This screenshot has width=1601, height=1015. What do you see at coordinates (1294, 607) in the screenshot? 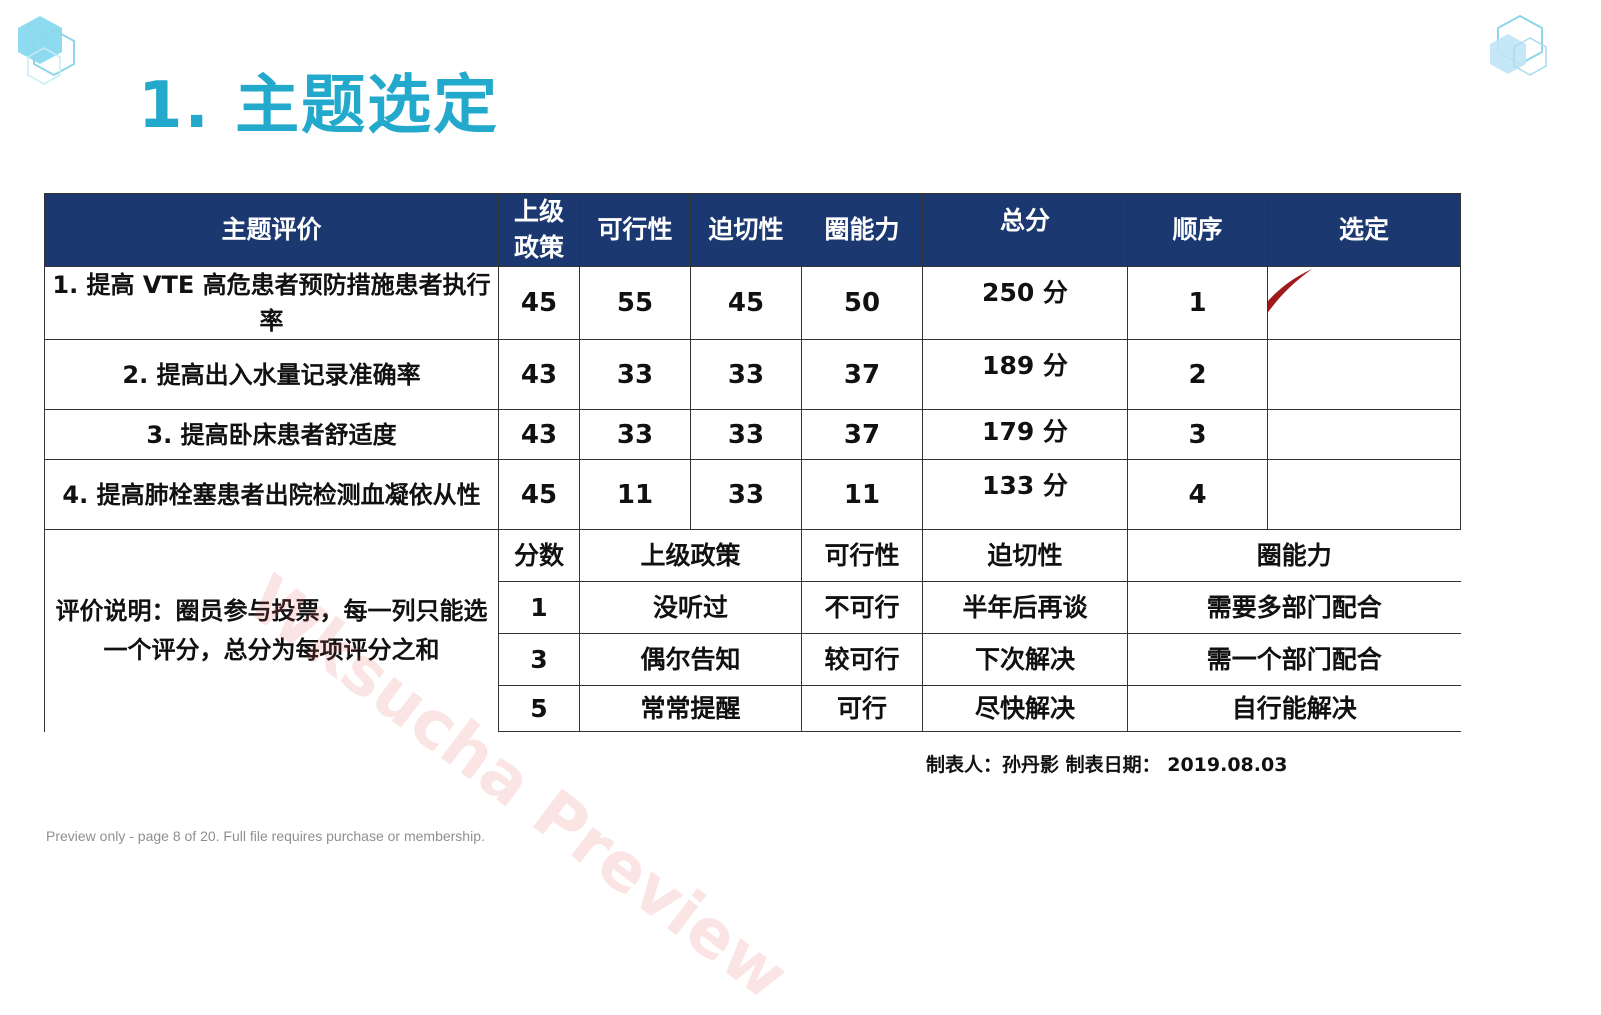
I see `legend-capability: 需要多部门配合` at bounding box center [1294, 607].